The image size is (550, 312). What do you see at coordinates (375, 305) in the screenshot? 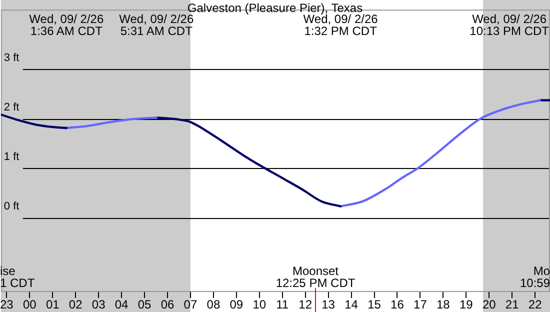
I see `x-tick-label: 15` at bounding box center [375, 305].